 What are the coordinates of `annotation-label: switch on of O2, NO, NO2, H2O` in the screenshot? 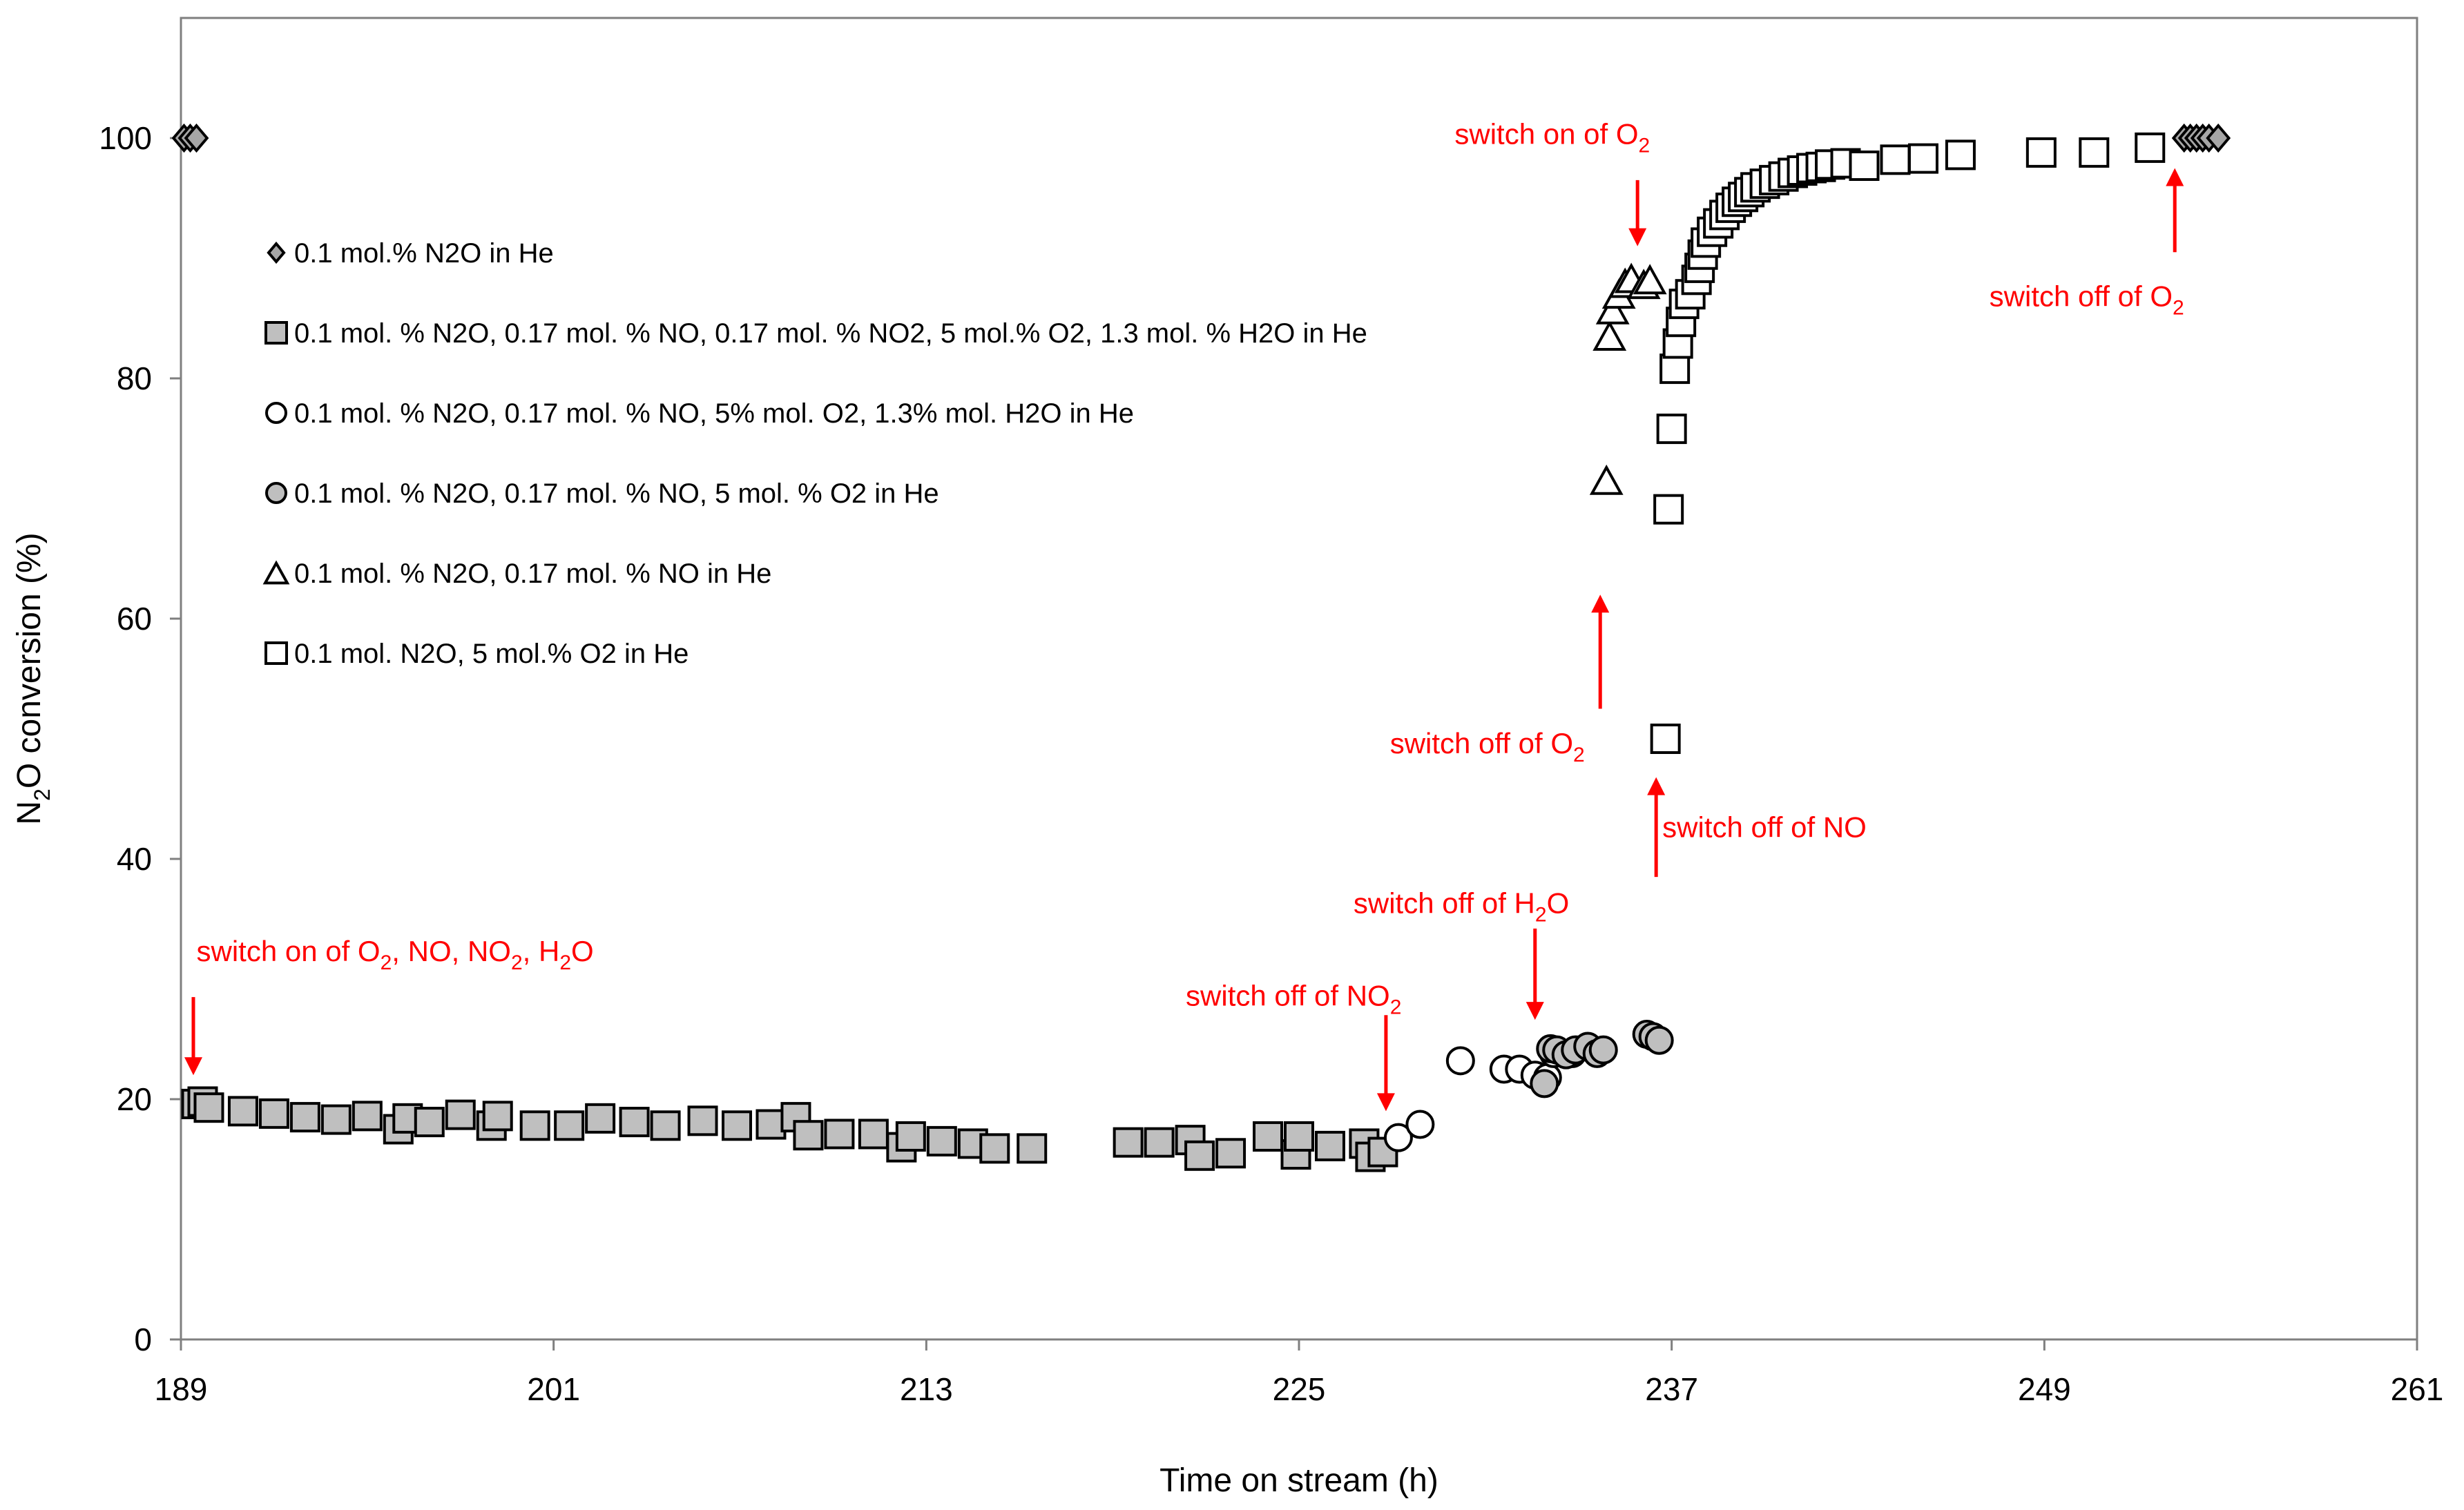 It's located at (394, 955).